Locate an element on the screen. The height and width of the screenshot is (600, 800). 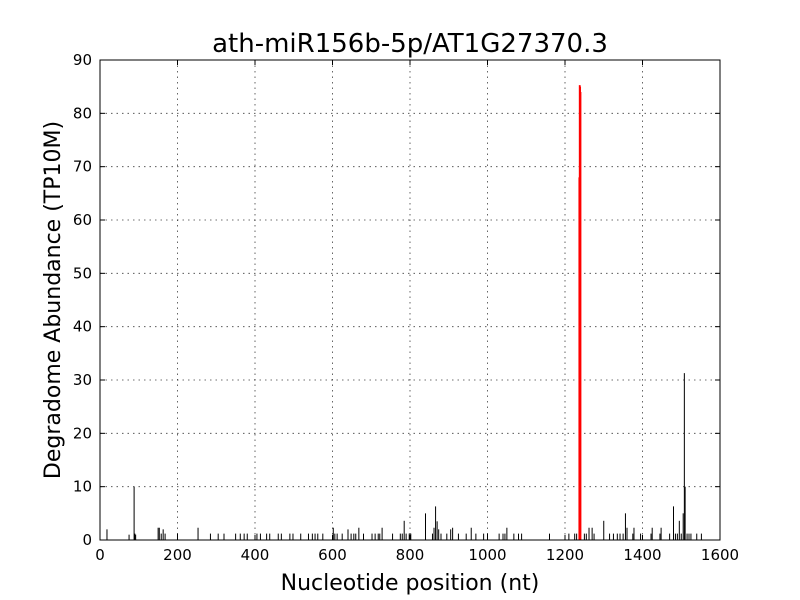
x-tick-label: 1000 is located at coordinates (487, 555).